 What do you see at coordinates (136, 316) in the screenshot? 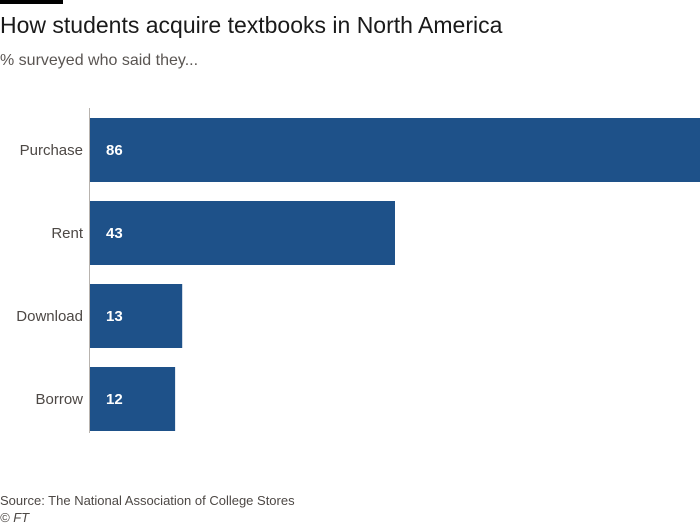
I see `bar-download` at bounding box center [136, 316].